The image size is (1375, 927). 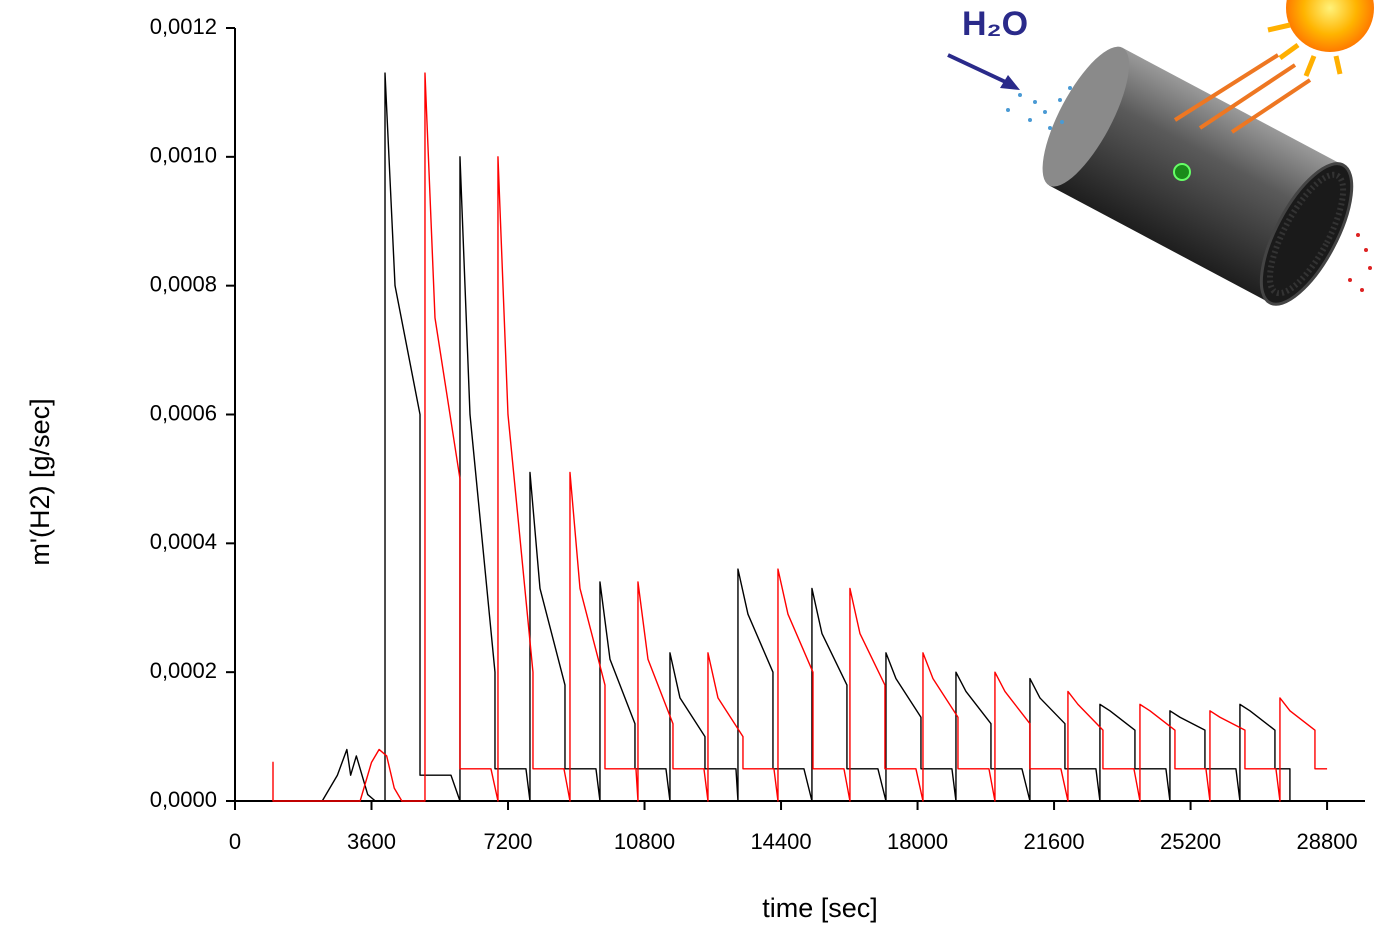 I want to click on hydrogen-drops, so click(x=1360, y=262).